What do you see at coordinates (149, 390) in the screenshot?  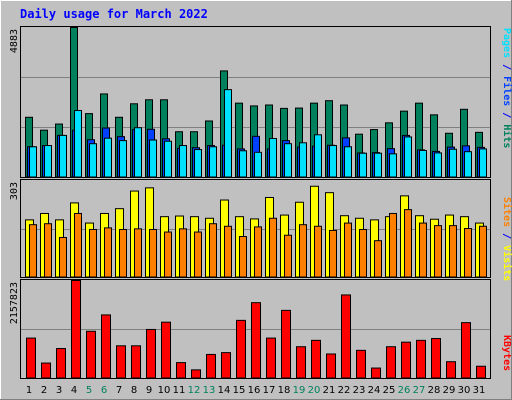 I see `day-label-9: 9` at bounding box center [149, 390].